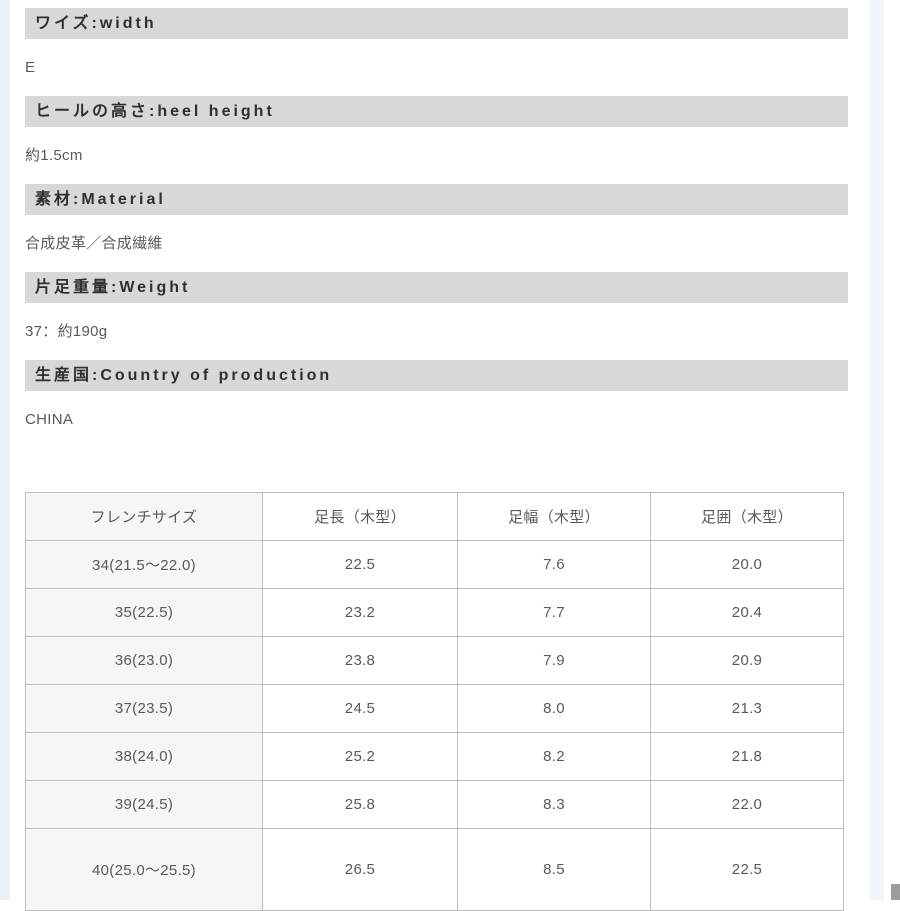  Describe the element at coordinates (144, 613) in the screenshot. I see `size-cell: 35(22.5)` at that location.